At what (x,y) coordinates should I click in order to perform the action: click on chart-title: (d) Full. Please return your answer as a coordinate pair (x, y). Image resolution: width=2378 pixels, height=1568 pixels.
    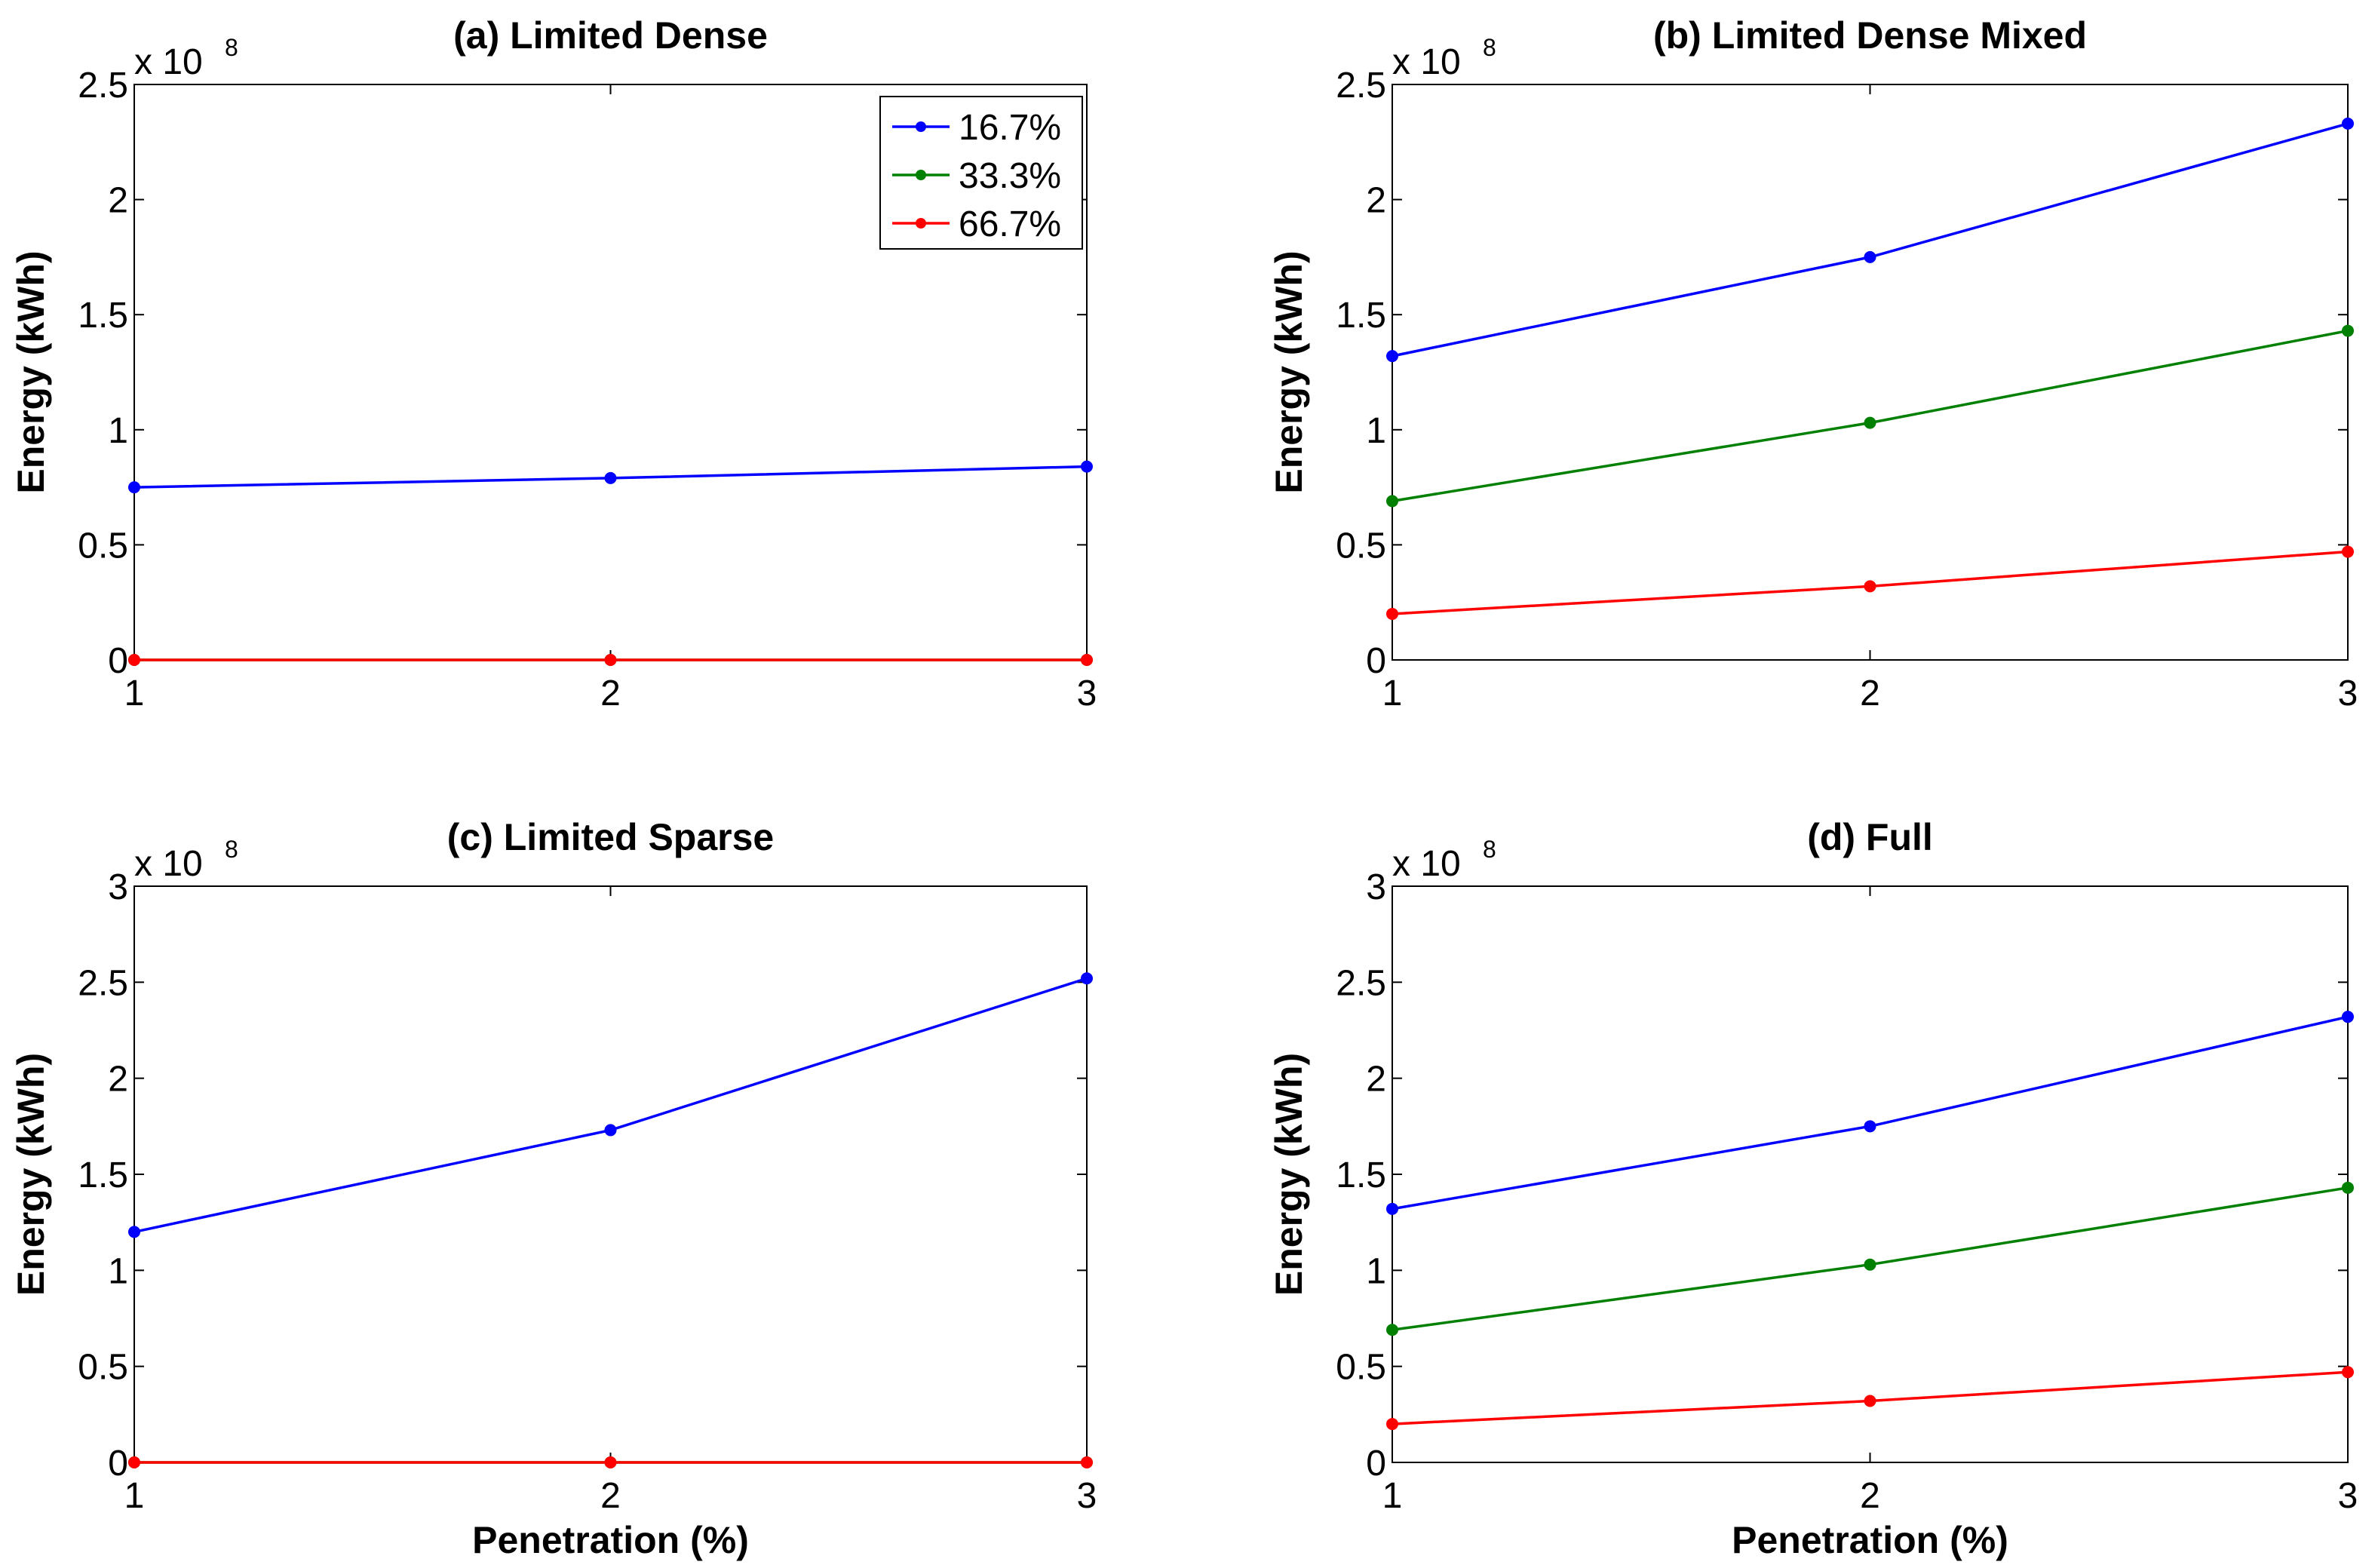
    Looking at the image, I should click on (1870, 837).